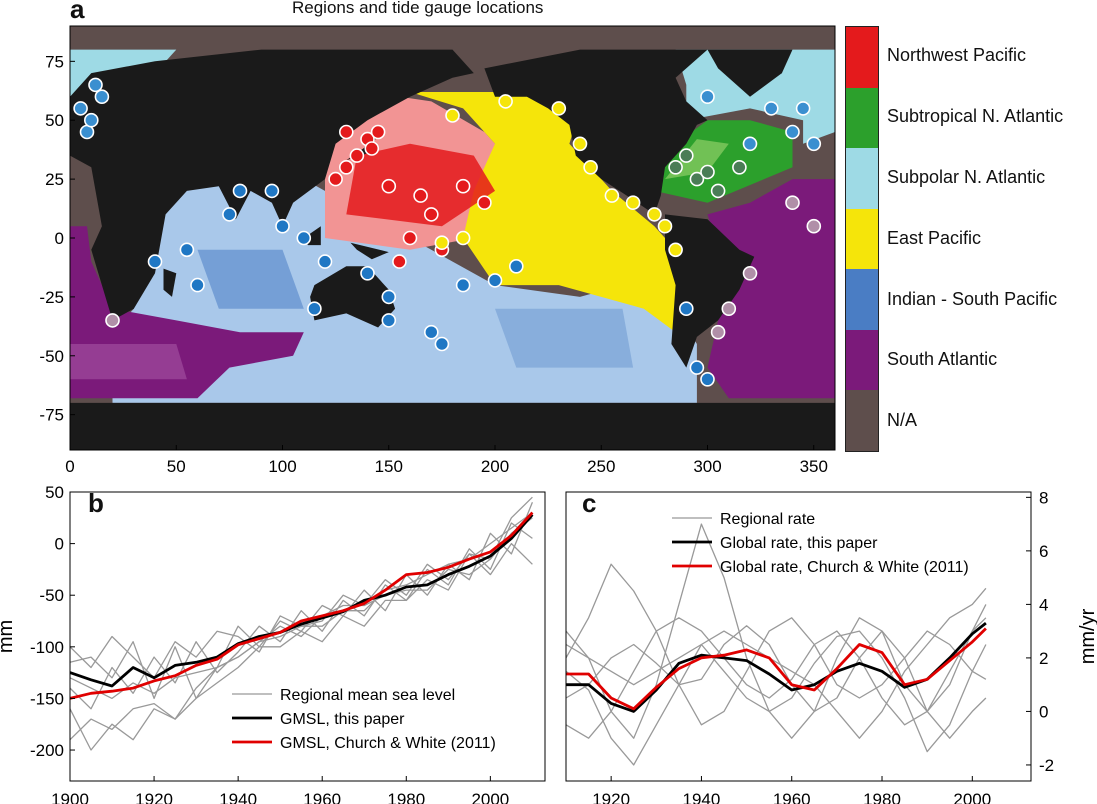 The image size is (1097, 804). Describe the element at coordinates (1043, 658) in the screenshot. I see `y-tick-label: 2` at that location.